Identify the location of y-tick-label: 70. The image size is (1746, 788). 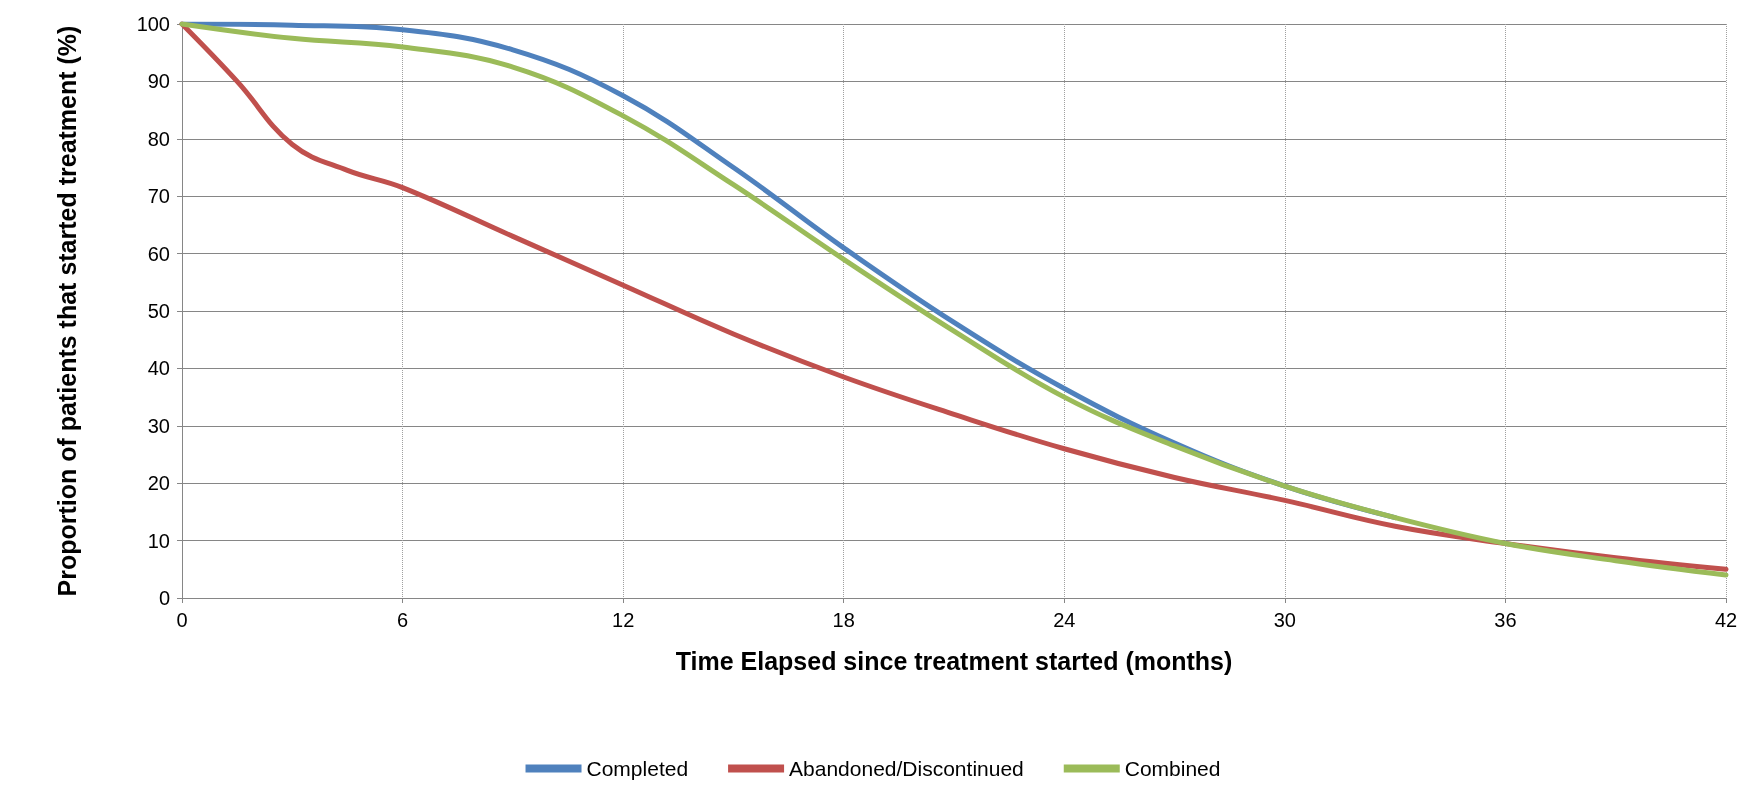
(158, 196).